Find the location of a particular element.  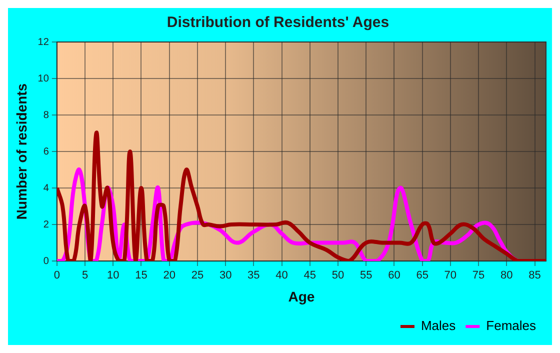

y-axis-title: Number of residents is located at coordinates (21, 151).